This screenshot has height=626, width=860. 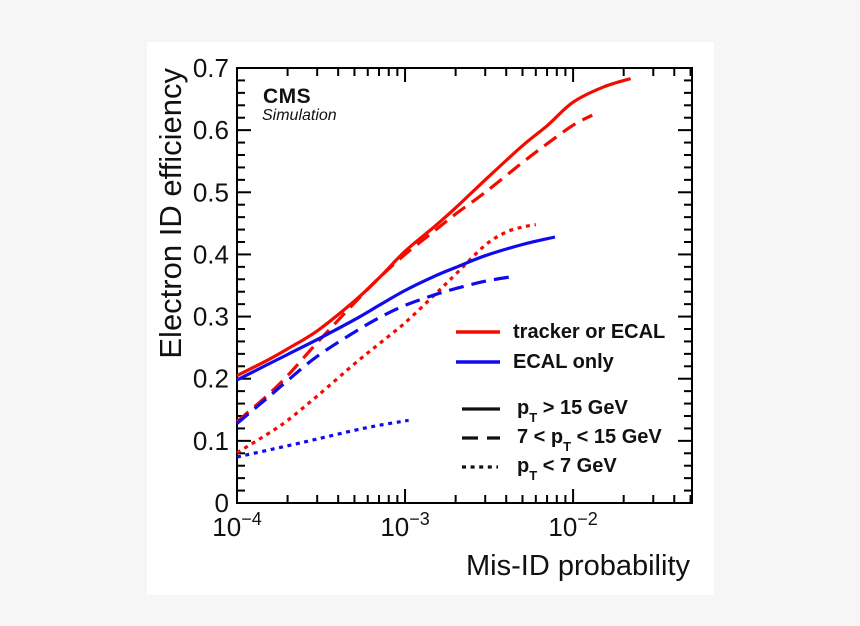 I want to click on legend-row-ecal-only: ECAL only, so click(x=560, y=362).